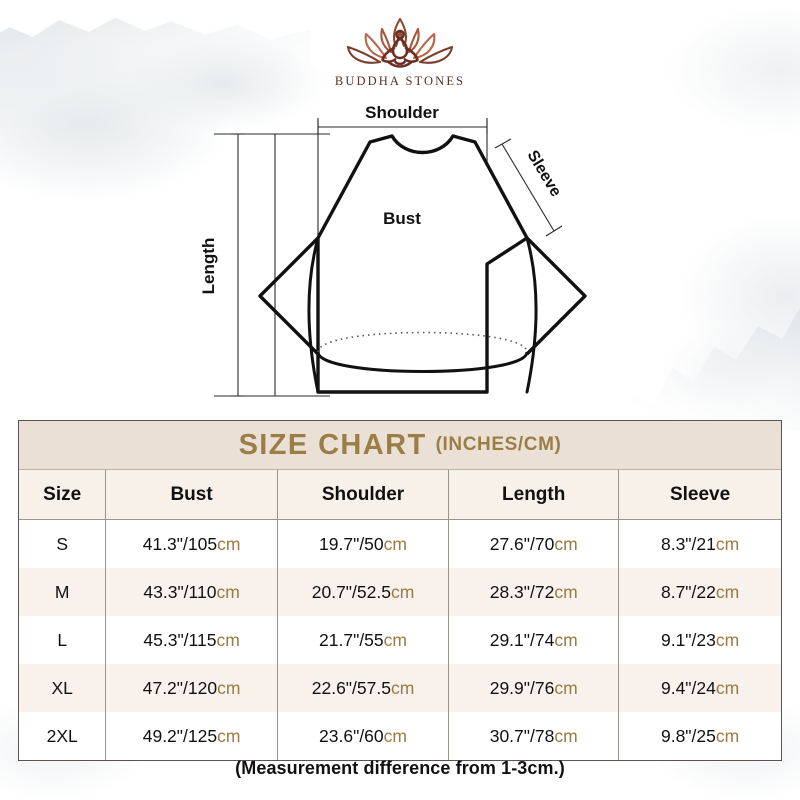 This screenshot has height=800, width=800. I want to click on cell-length: 28.3"/72cm, so click(534, 592).